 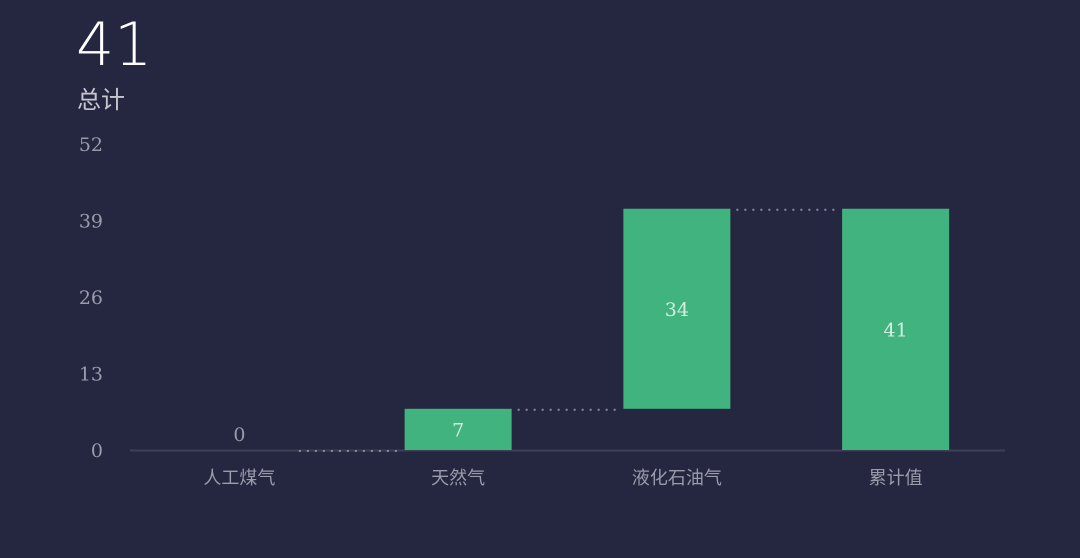 What do you see at coordinates (97, 451) in the screenshot?
I see `y-tick-label: 0` at bounding box center [97, 451].